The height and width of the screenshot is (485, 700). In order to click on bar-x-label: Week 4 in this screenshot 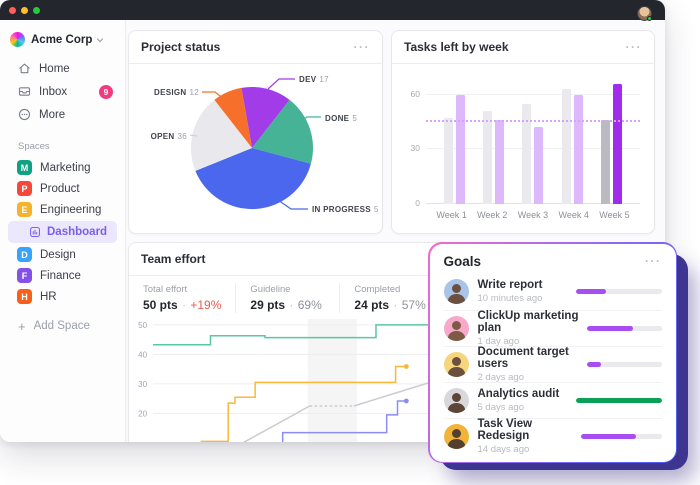, I will do `click(573, 215)`.